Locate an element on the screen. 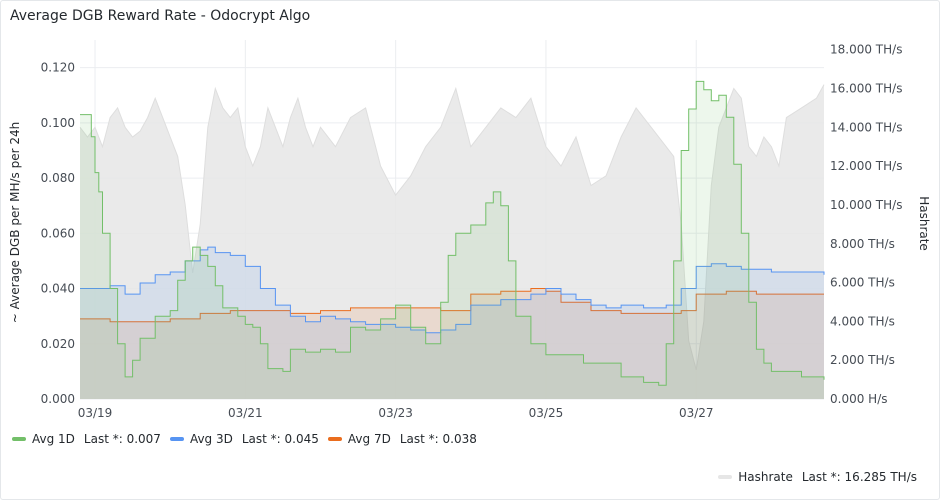 This screenshot has width=940, height=500. legend-label-avg-1d: Avg 1D is located at coordinates (53, 439).